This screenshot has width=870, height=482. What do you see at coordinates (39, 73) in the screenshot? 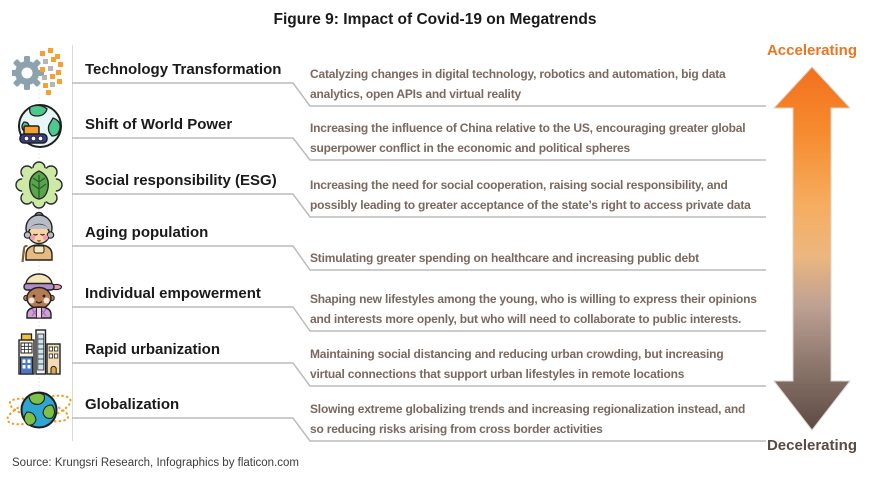
I see `gear-pixels-icon` at bounding box center [39, 73].